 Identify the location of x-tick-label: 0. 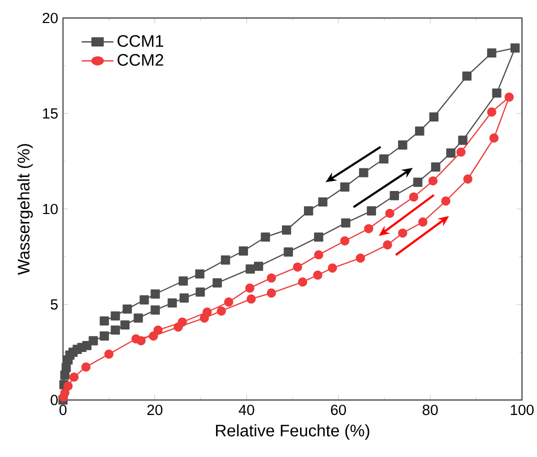
(62, 410).